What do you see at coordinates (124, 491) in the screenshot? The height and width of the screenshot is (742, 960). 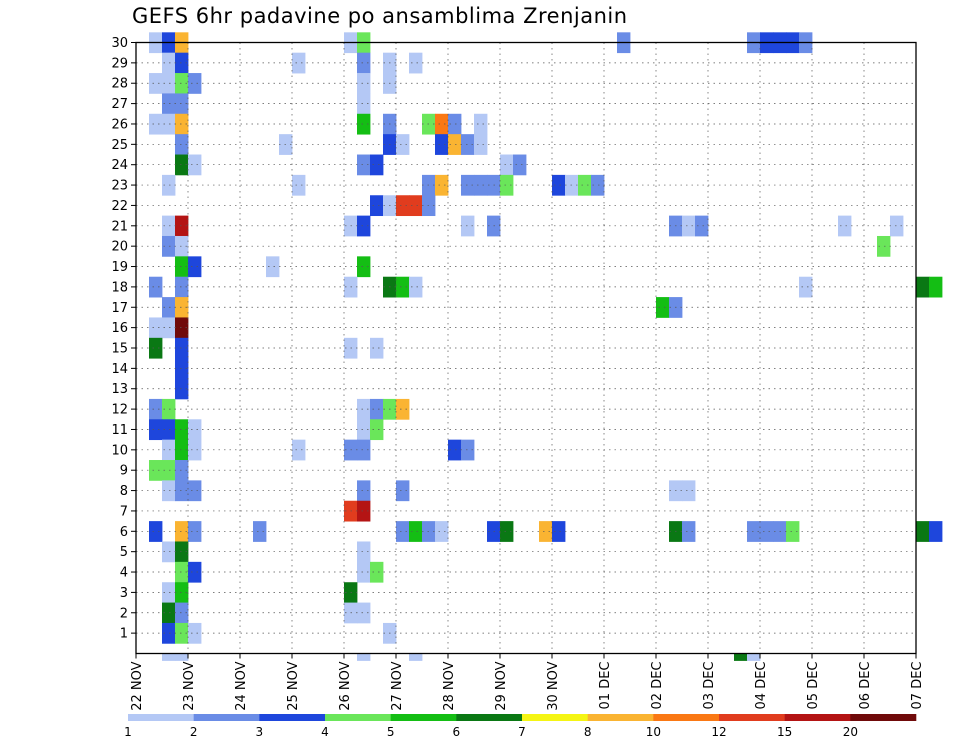 I see `y-tick-label: 8` at bounding box center [124, 491].